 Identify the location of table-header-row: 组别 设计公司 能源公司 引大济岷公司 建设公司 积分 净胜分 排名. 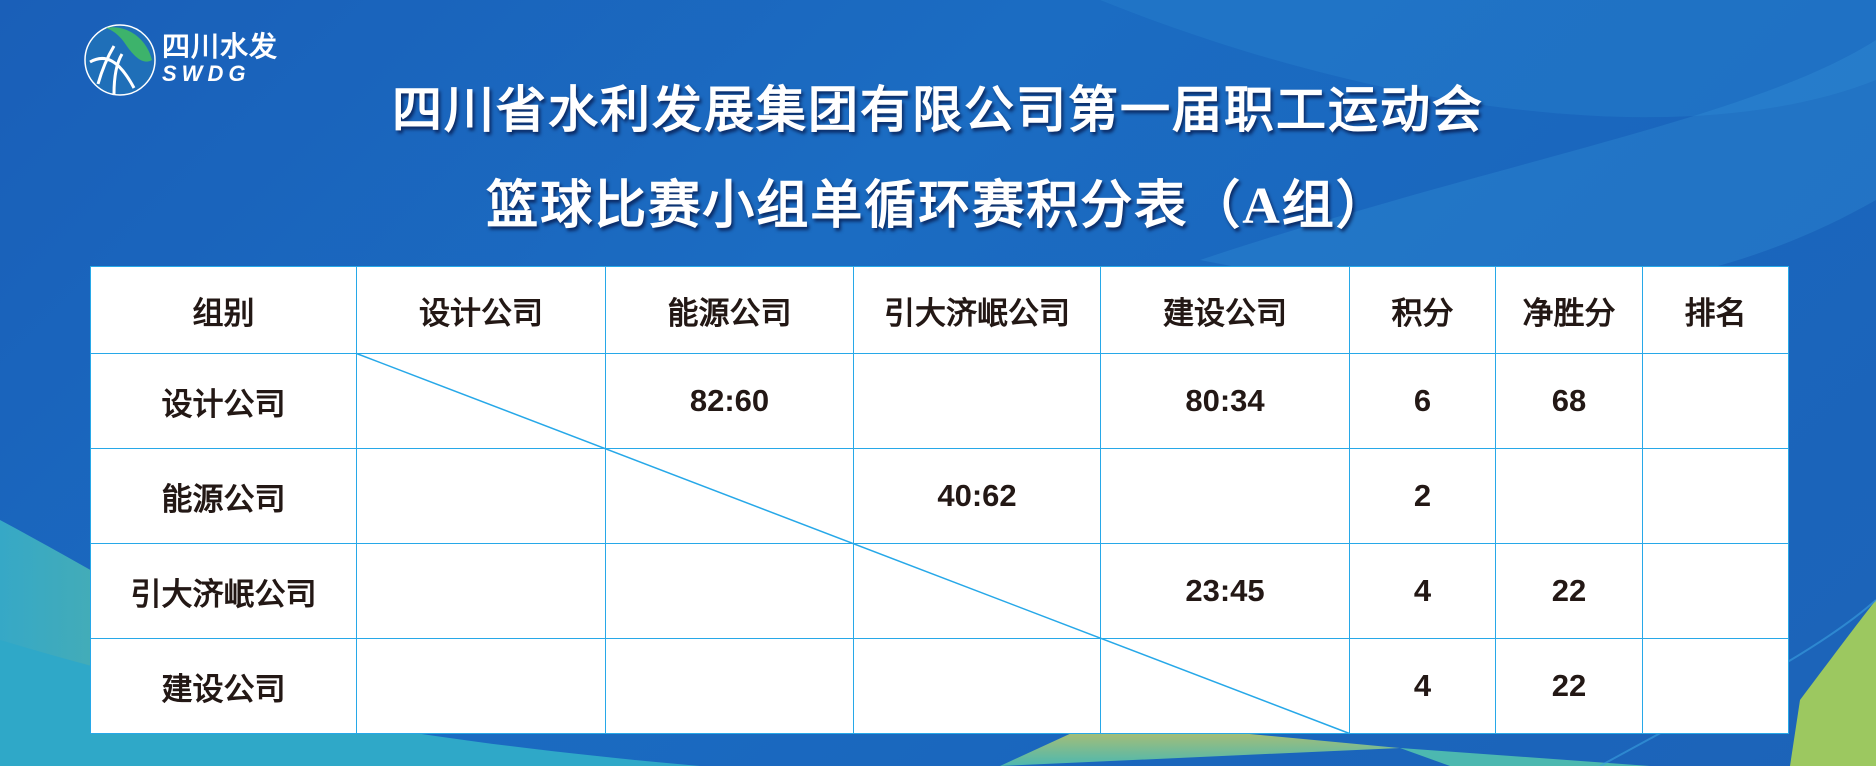
(939, 310).